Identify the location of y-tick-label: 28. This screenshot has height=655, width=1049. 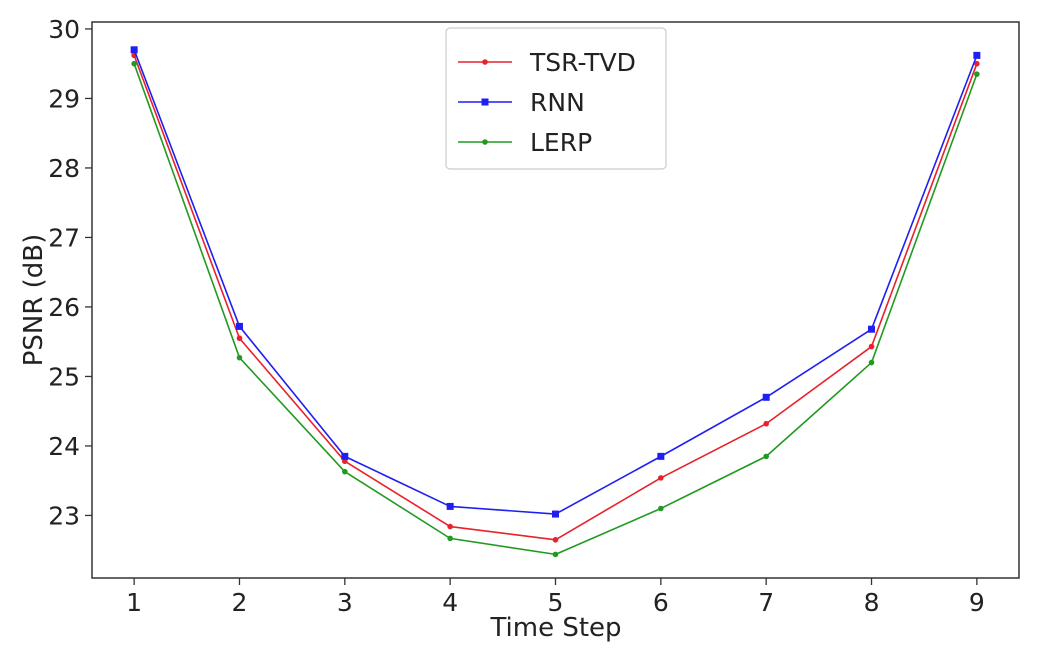
(64, 168).